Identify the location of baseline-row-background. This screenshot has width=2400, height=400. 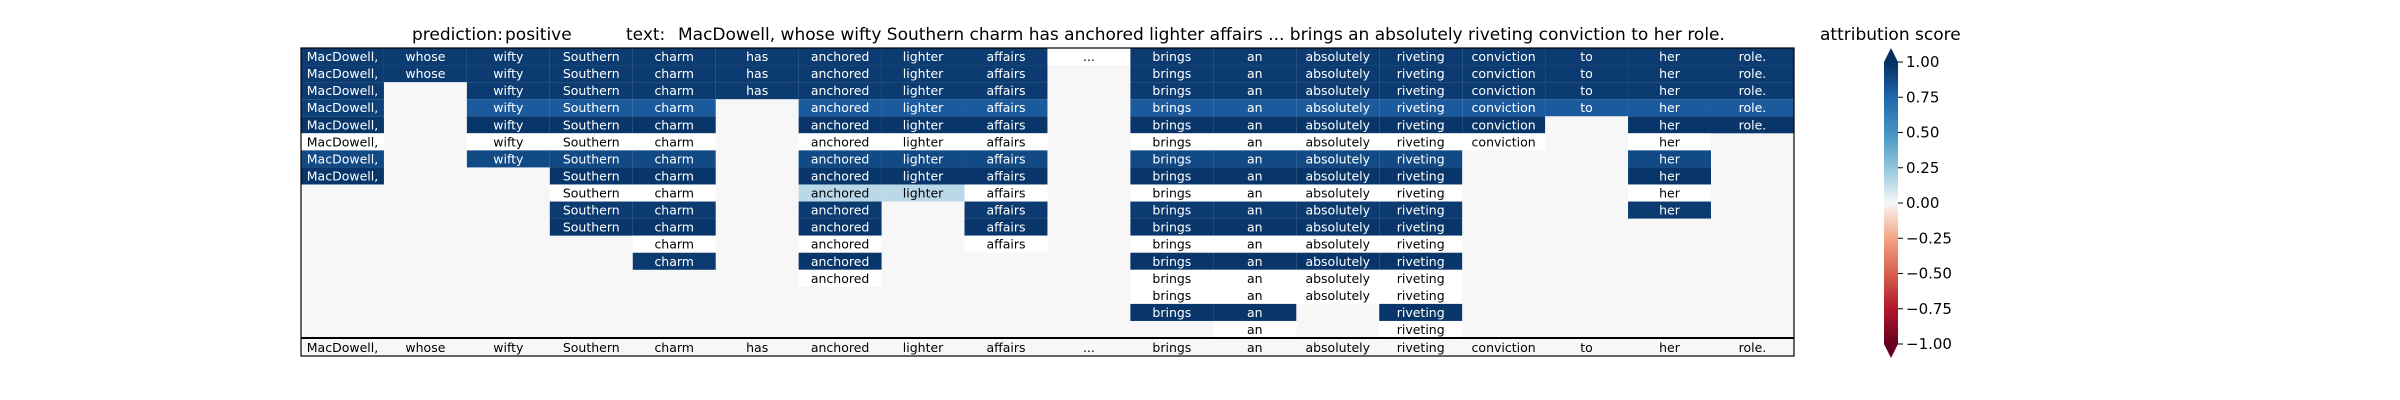
(1047, 347).